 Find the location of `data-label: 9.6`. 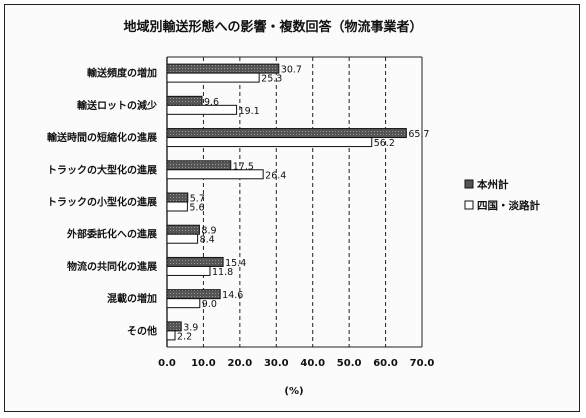

data-label: 9.6 is located at coordinates (211, 102).